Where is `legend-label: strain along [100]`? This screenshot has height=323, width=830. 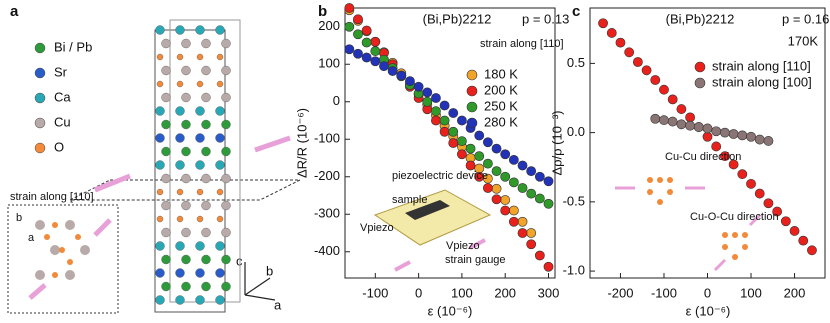 legend-label: strain along [100] is located at coordinates (762, 81).